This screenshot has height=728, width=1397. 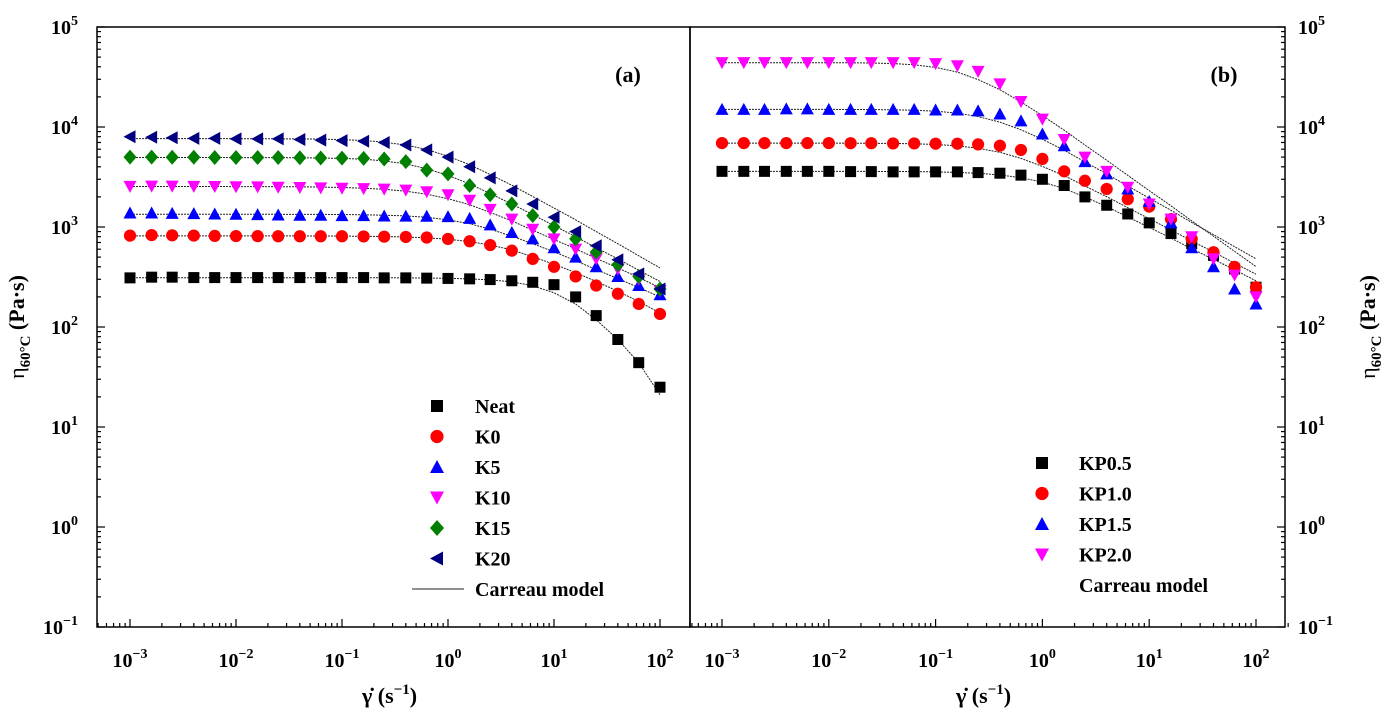 What do you see at coordinates (508, 498) in the screenshot?
I see `legend: Neat K0 K5 K10 K15 K20 Carreau model` at bounding box center [508, 498].